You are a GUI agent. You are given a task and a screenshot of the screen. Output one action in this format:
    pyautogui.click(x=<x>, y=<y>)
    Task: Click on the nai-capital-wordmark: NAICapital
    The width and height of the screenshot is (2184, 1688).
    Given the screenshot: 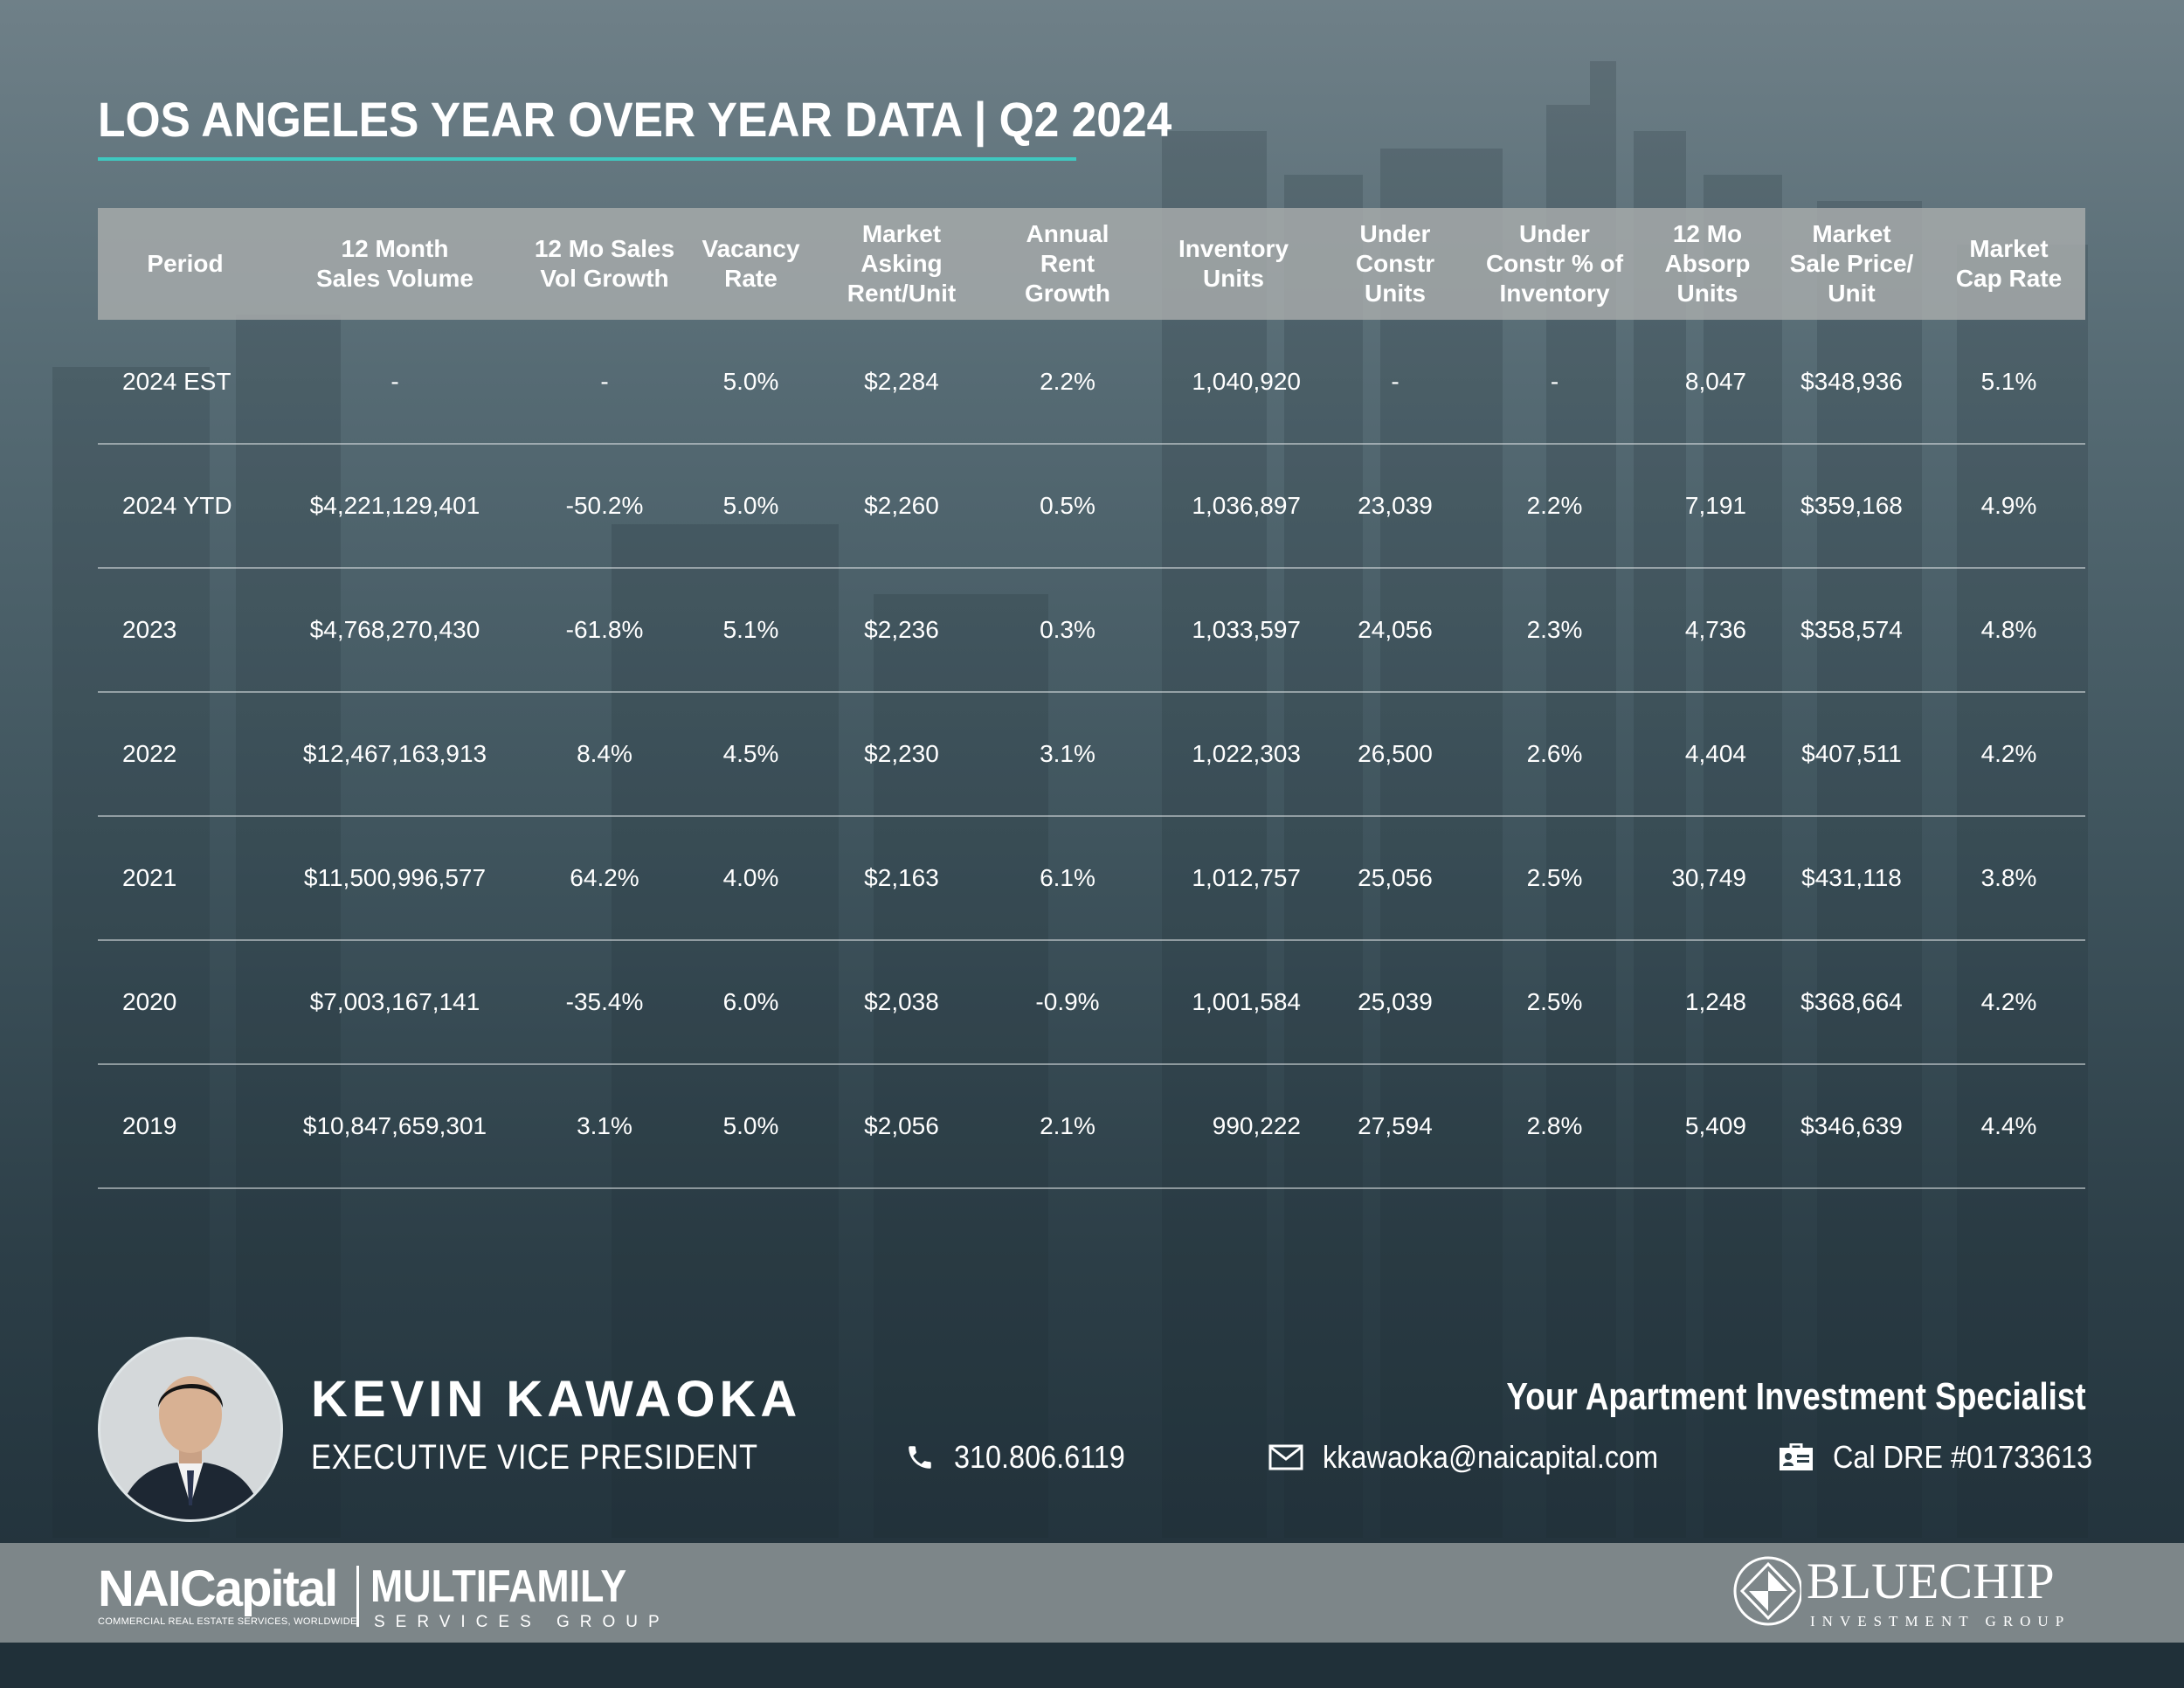 What is the action you would take?
    pyautogui.click(x=218, y=1588)
    